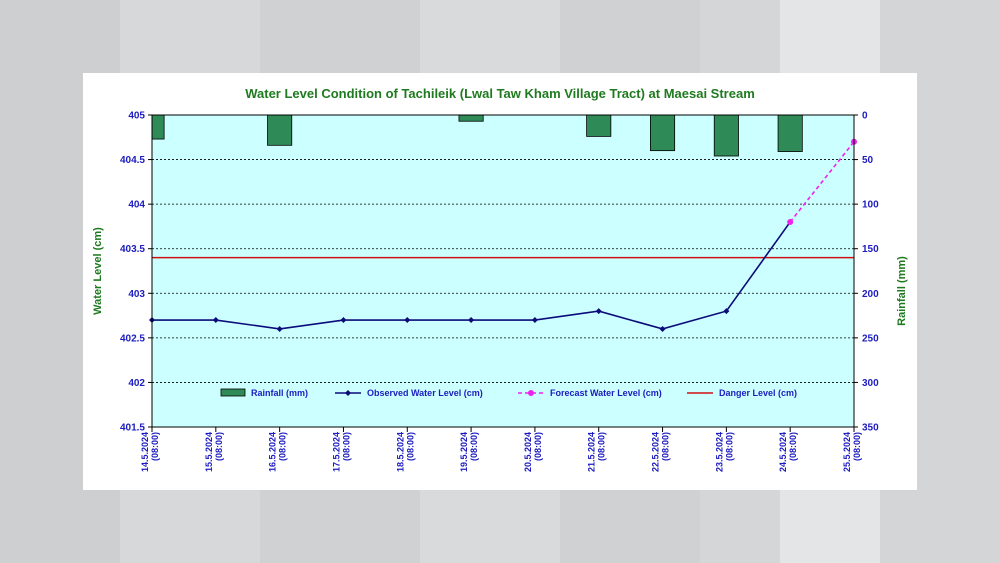 This screenshot has height=563, width=1000. I want to click on y2-tick-label: 250, so click(870, 338).